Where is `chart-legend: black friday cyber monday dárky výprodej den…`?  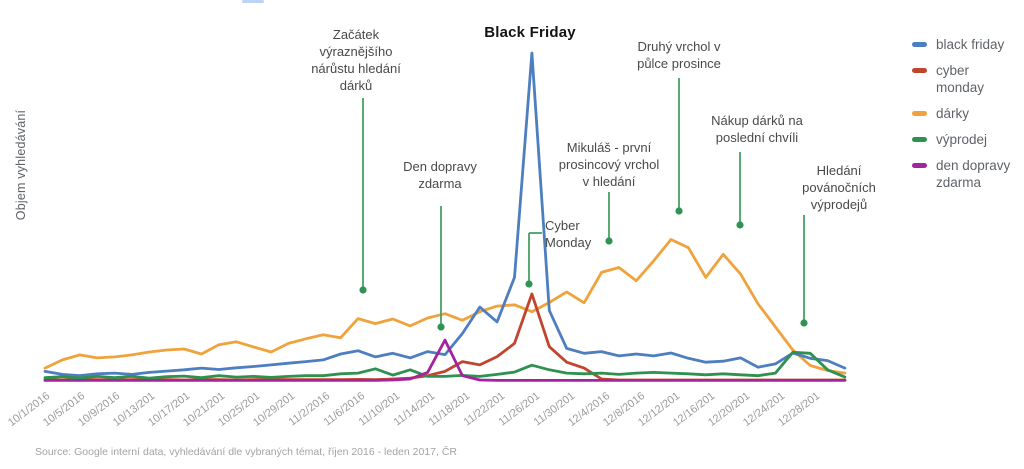 chart-legend: black friday cyber monday dárky výprodej den… is located at coordinates (965, 118).